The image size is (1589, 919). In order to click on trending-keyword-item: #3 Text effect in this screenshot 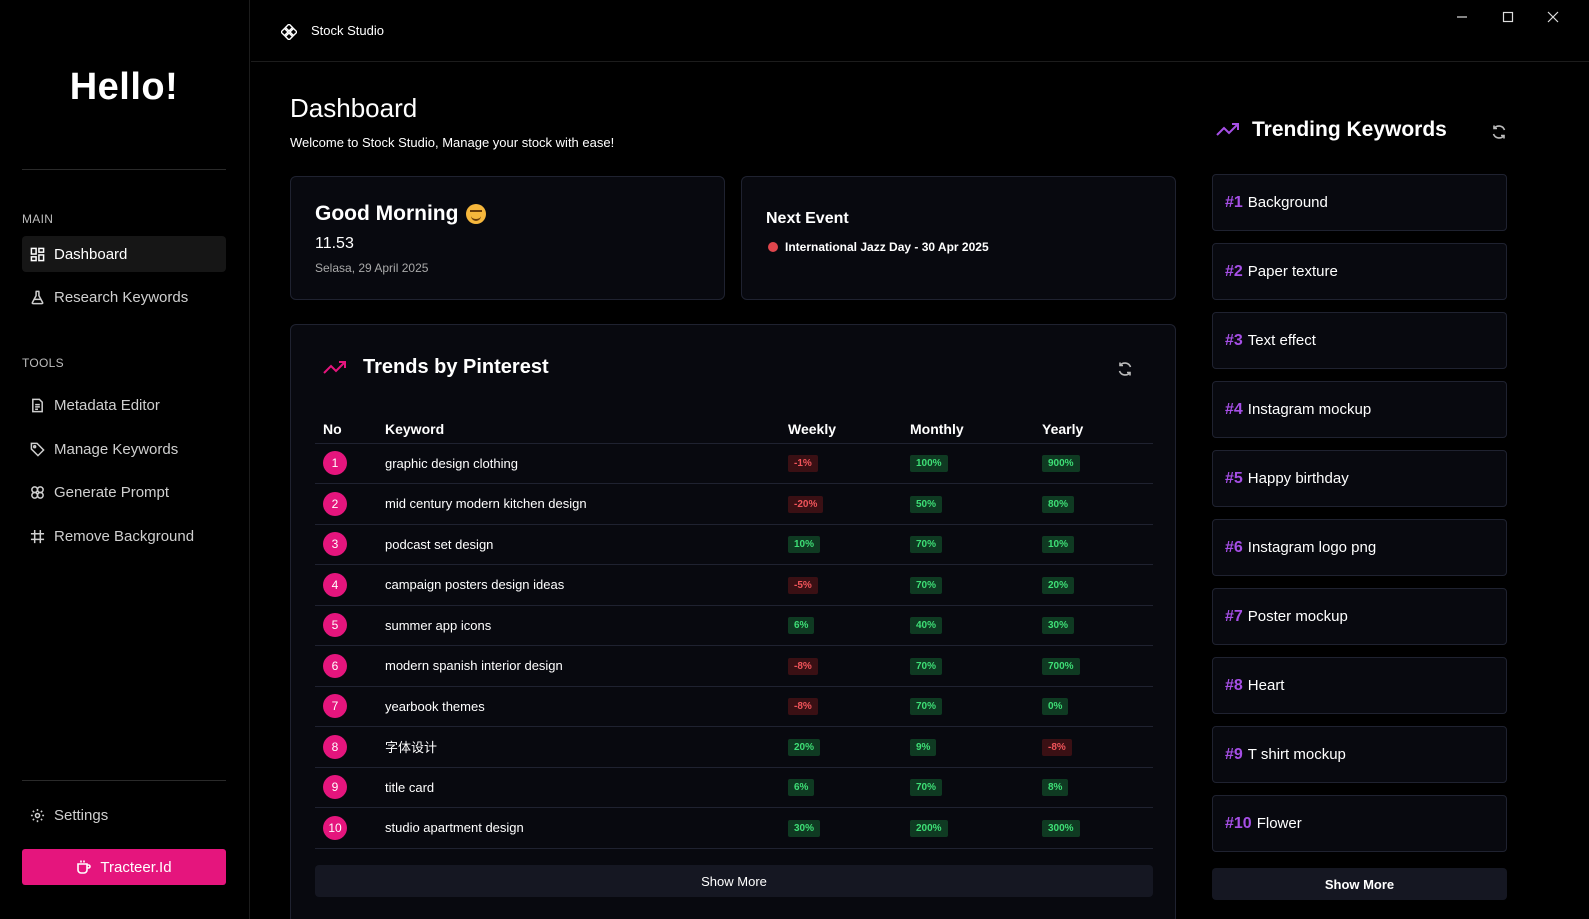, I will do `click(1359, 340)`.